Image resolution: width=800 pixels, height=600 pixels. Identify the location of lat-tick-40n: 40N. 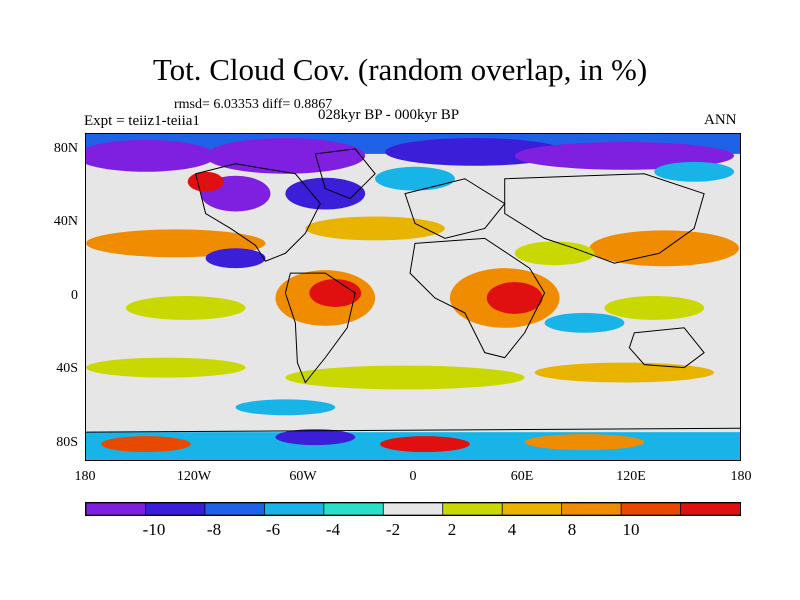
(65, 221).